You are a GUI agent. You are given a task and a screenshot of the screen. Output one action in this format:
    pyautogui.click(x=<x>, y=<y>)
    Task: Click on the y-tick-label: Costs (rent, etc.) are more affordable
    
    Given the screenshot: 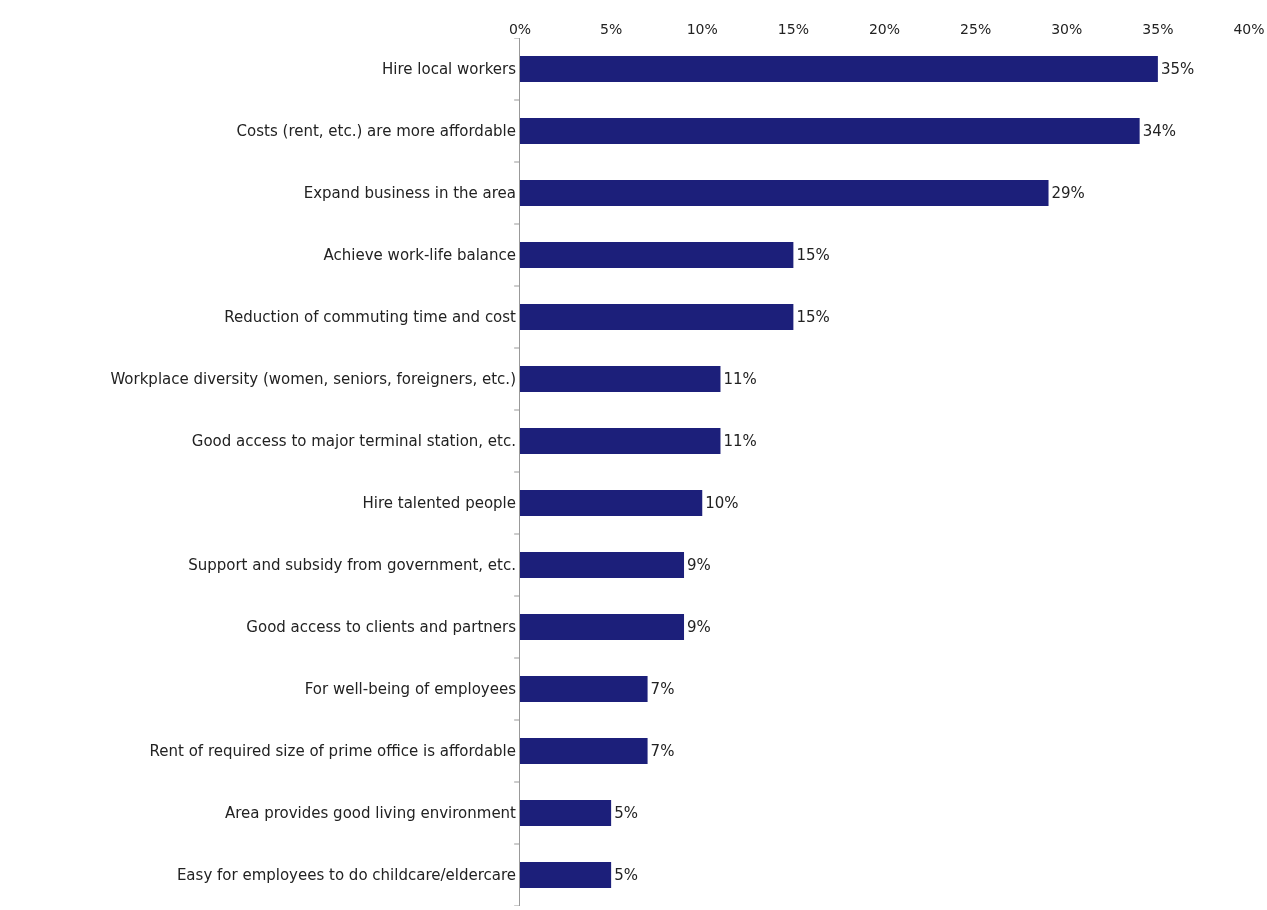 What is the action you would take?
    pyautogui.click(x=376, y=131)
    